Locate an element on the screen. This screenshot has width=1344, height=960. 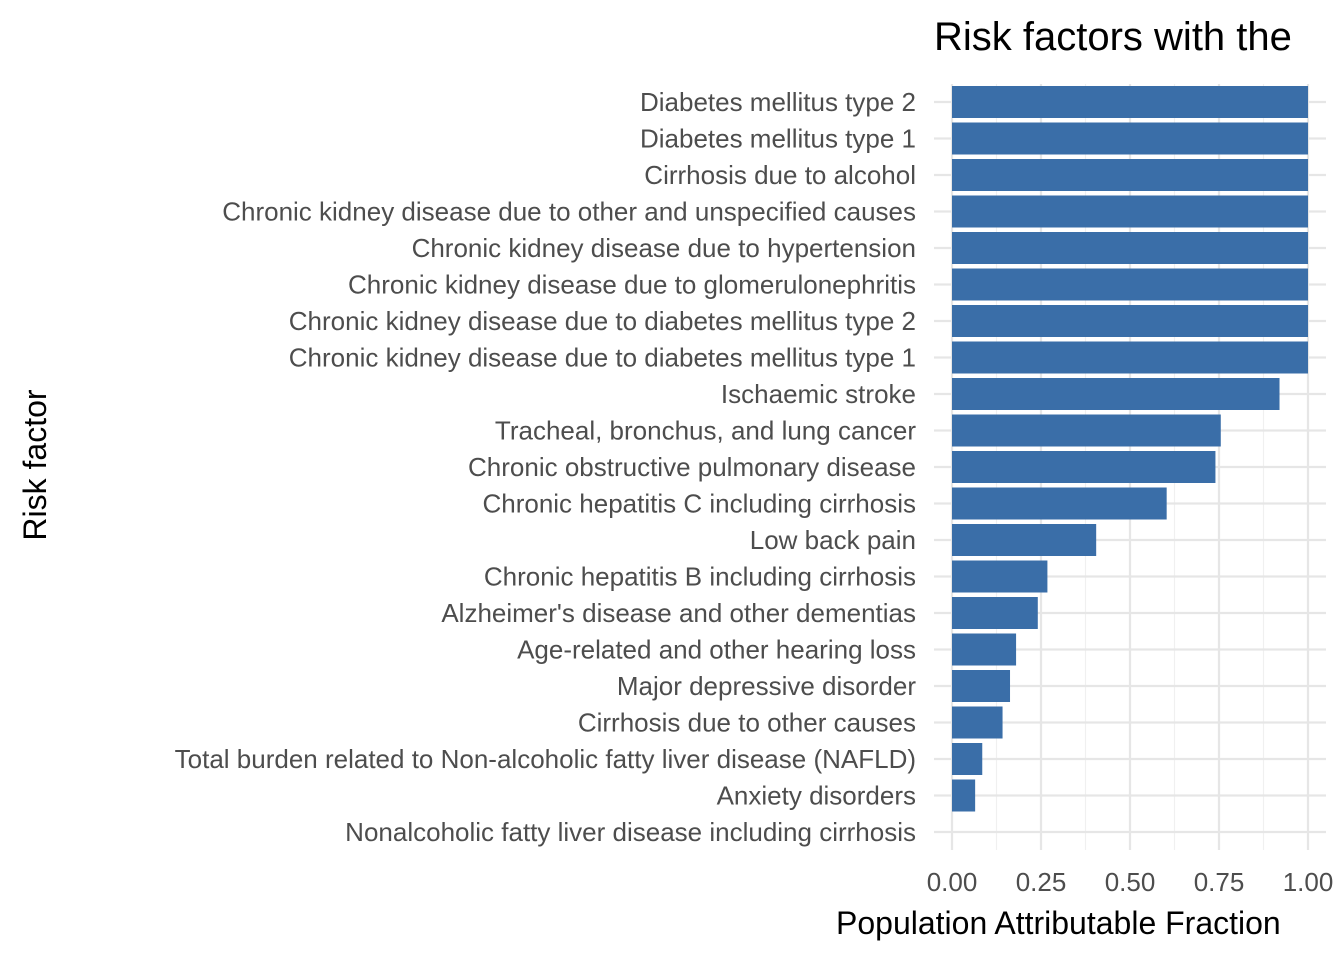
y-tick-label: Cirrhosis due to alcohol is located at coordinates (780, 175).